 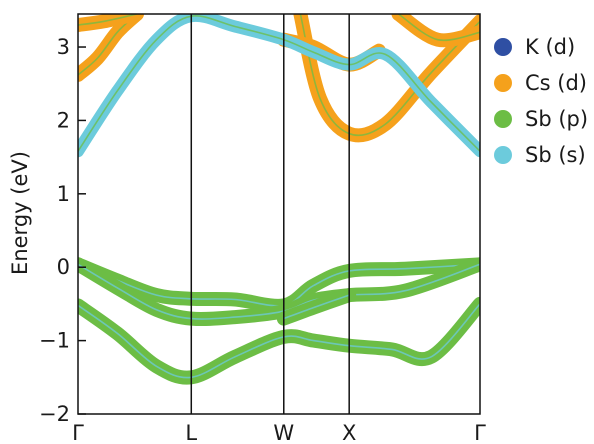 What do you see at coordinates (556, 119) in the screenshot?
I see `legend-label: Sb (p)` at bounding box center [556, 119].